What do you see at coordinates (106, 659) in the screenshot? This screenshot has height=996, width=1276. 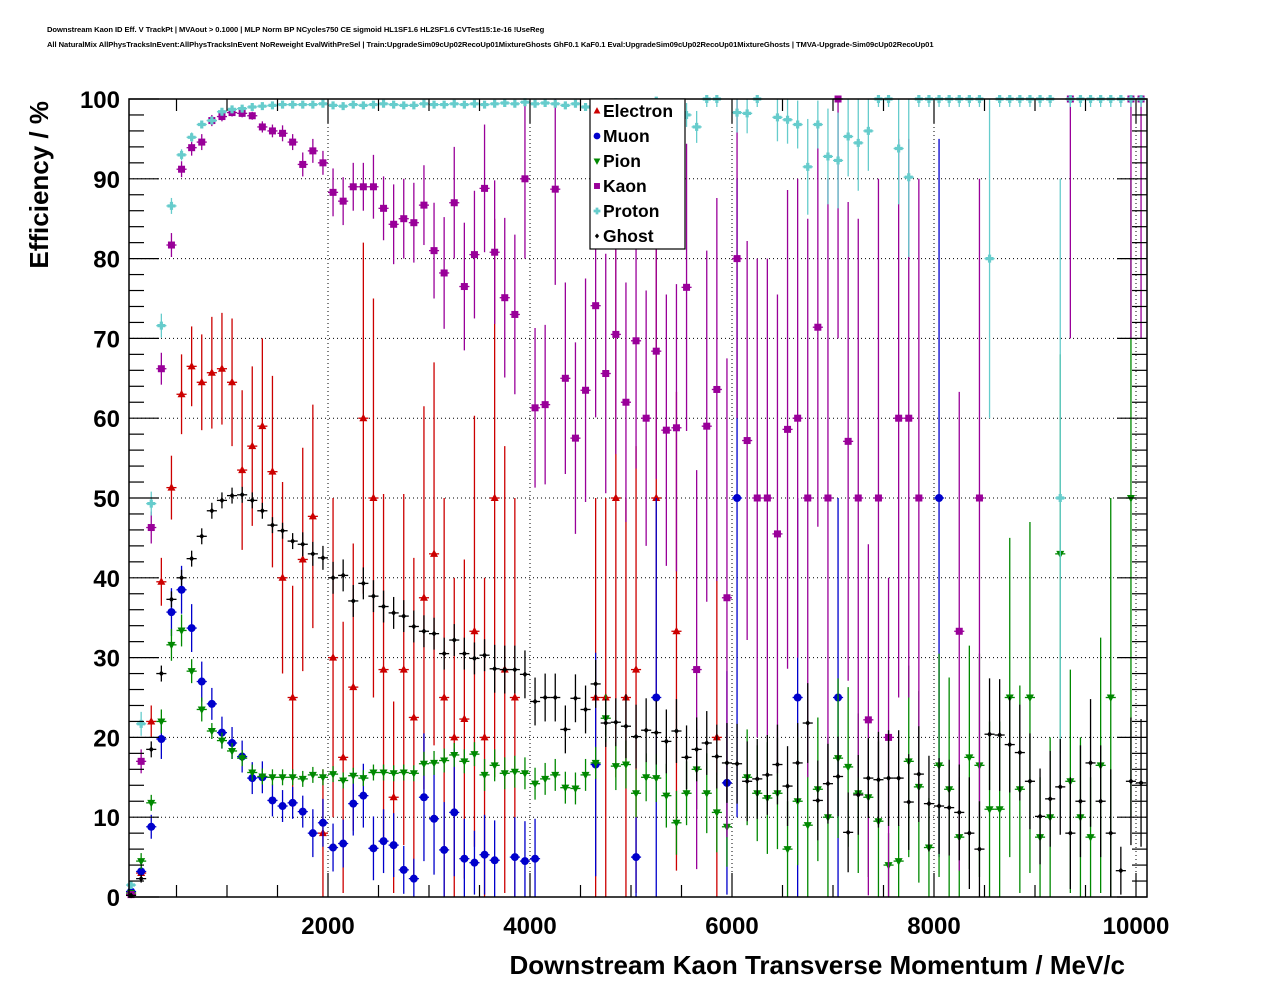 I see `y-tick-label: 30` at bounding box center [106, 659].